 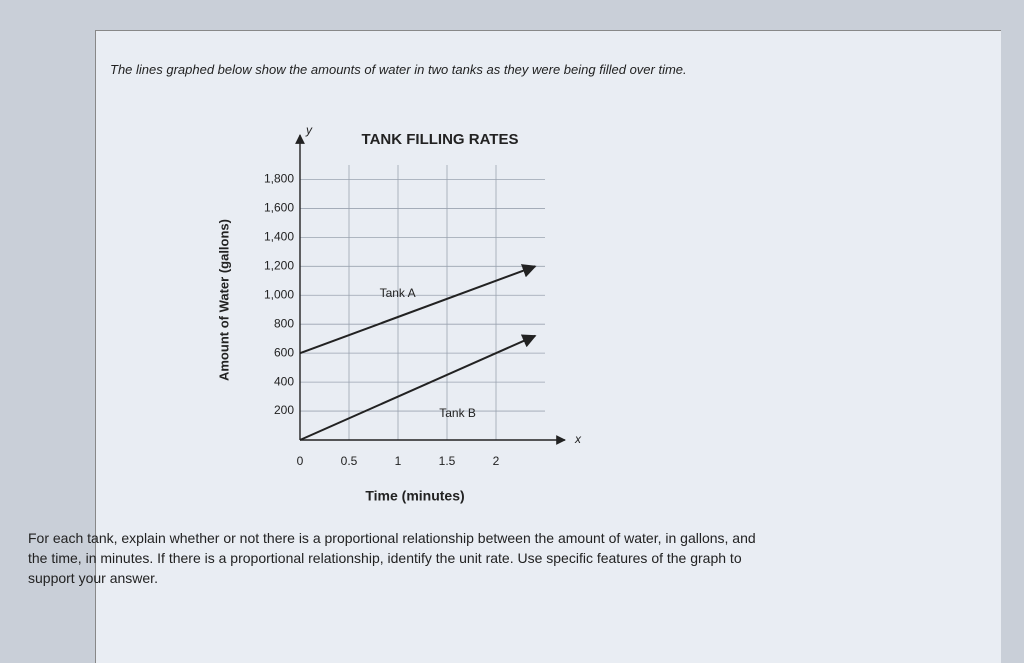 What do you see at coordinates (284, 410) in the screenshot?
I see `y-tick-label: 200` at bounding box center [284, 410].